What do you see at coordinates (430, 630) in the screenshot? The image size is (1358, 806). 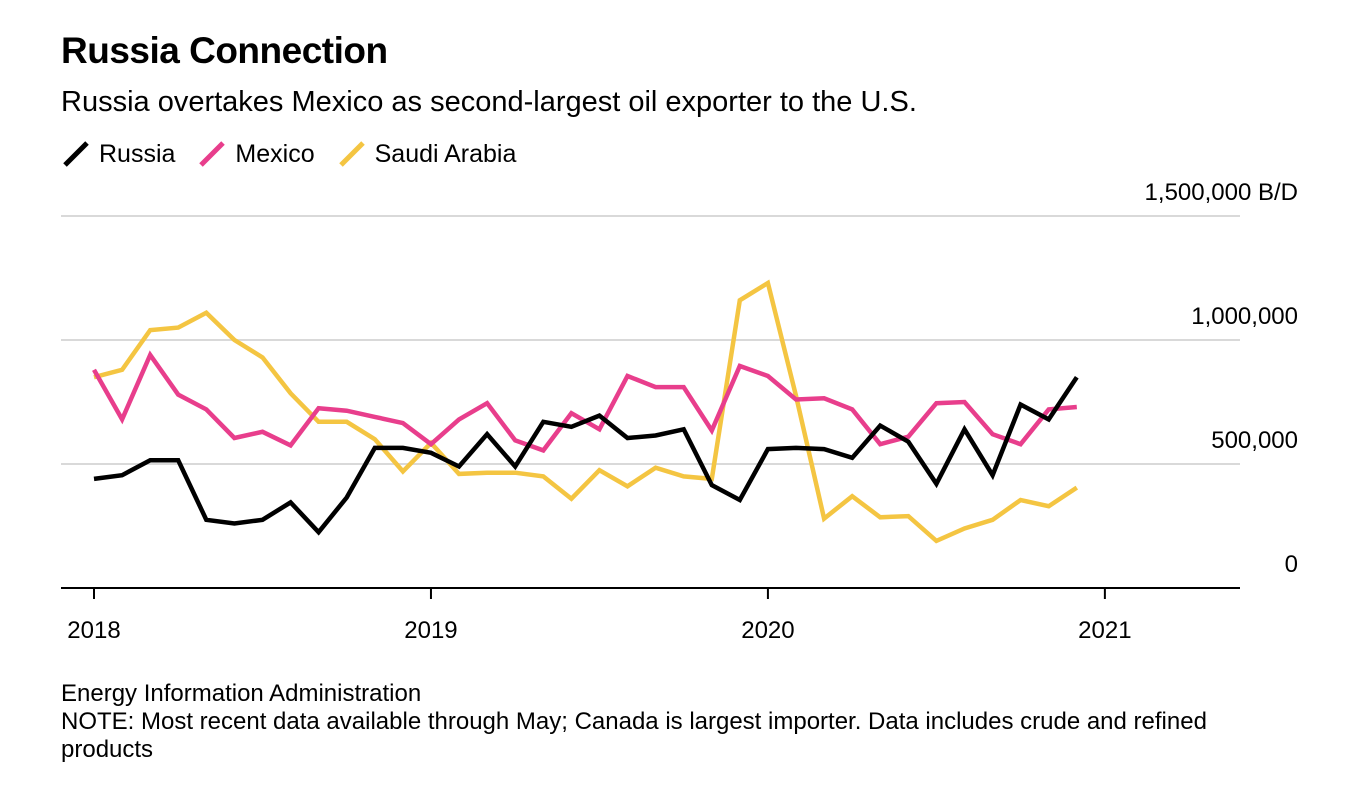 I see `x-tick-label-1: 2019` at bounding box center [430, 630].